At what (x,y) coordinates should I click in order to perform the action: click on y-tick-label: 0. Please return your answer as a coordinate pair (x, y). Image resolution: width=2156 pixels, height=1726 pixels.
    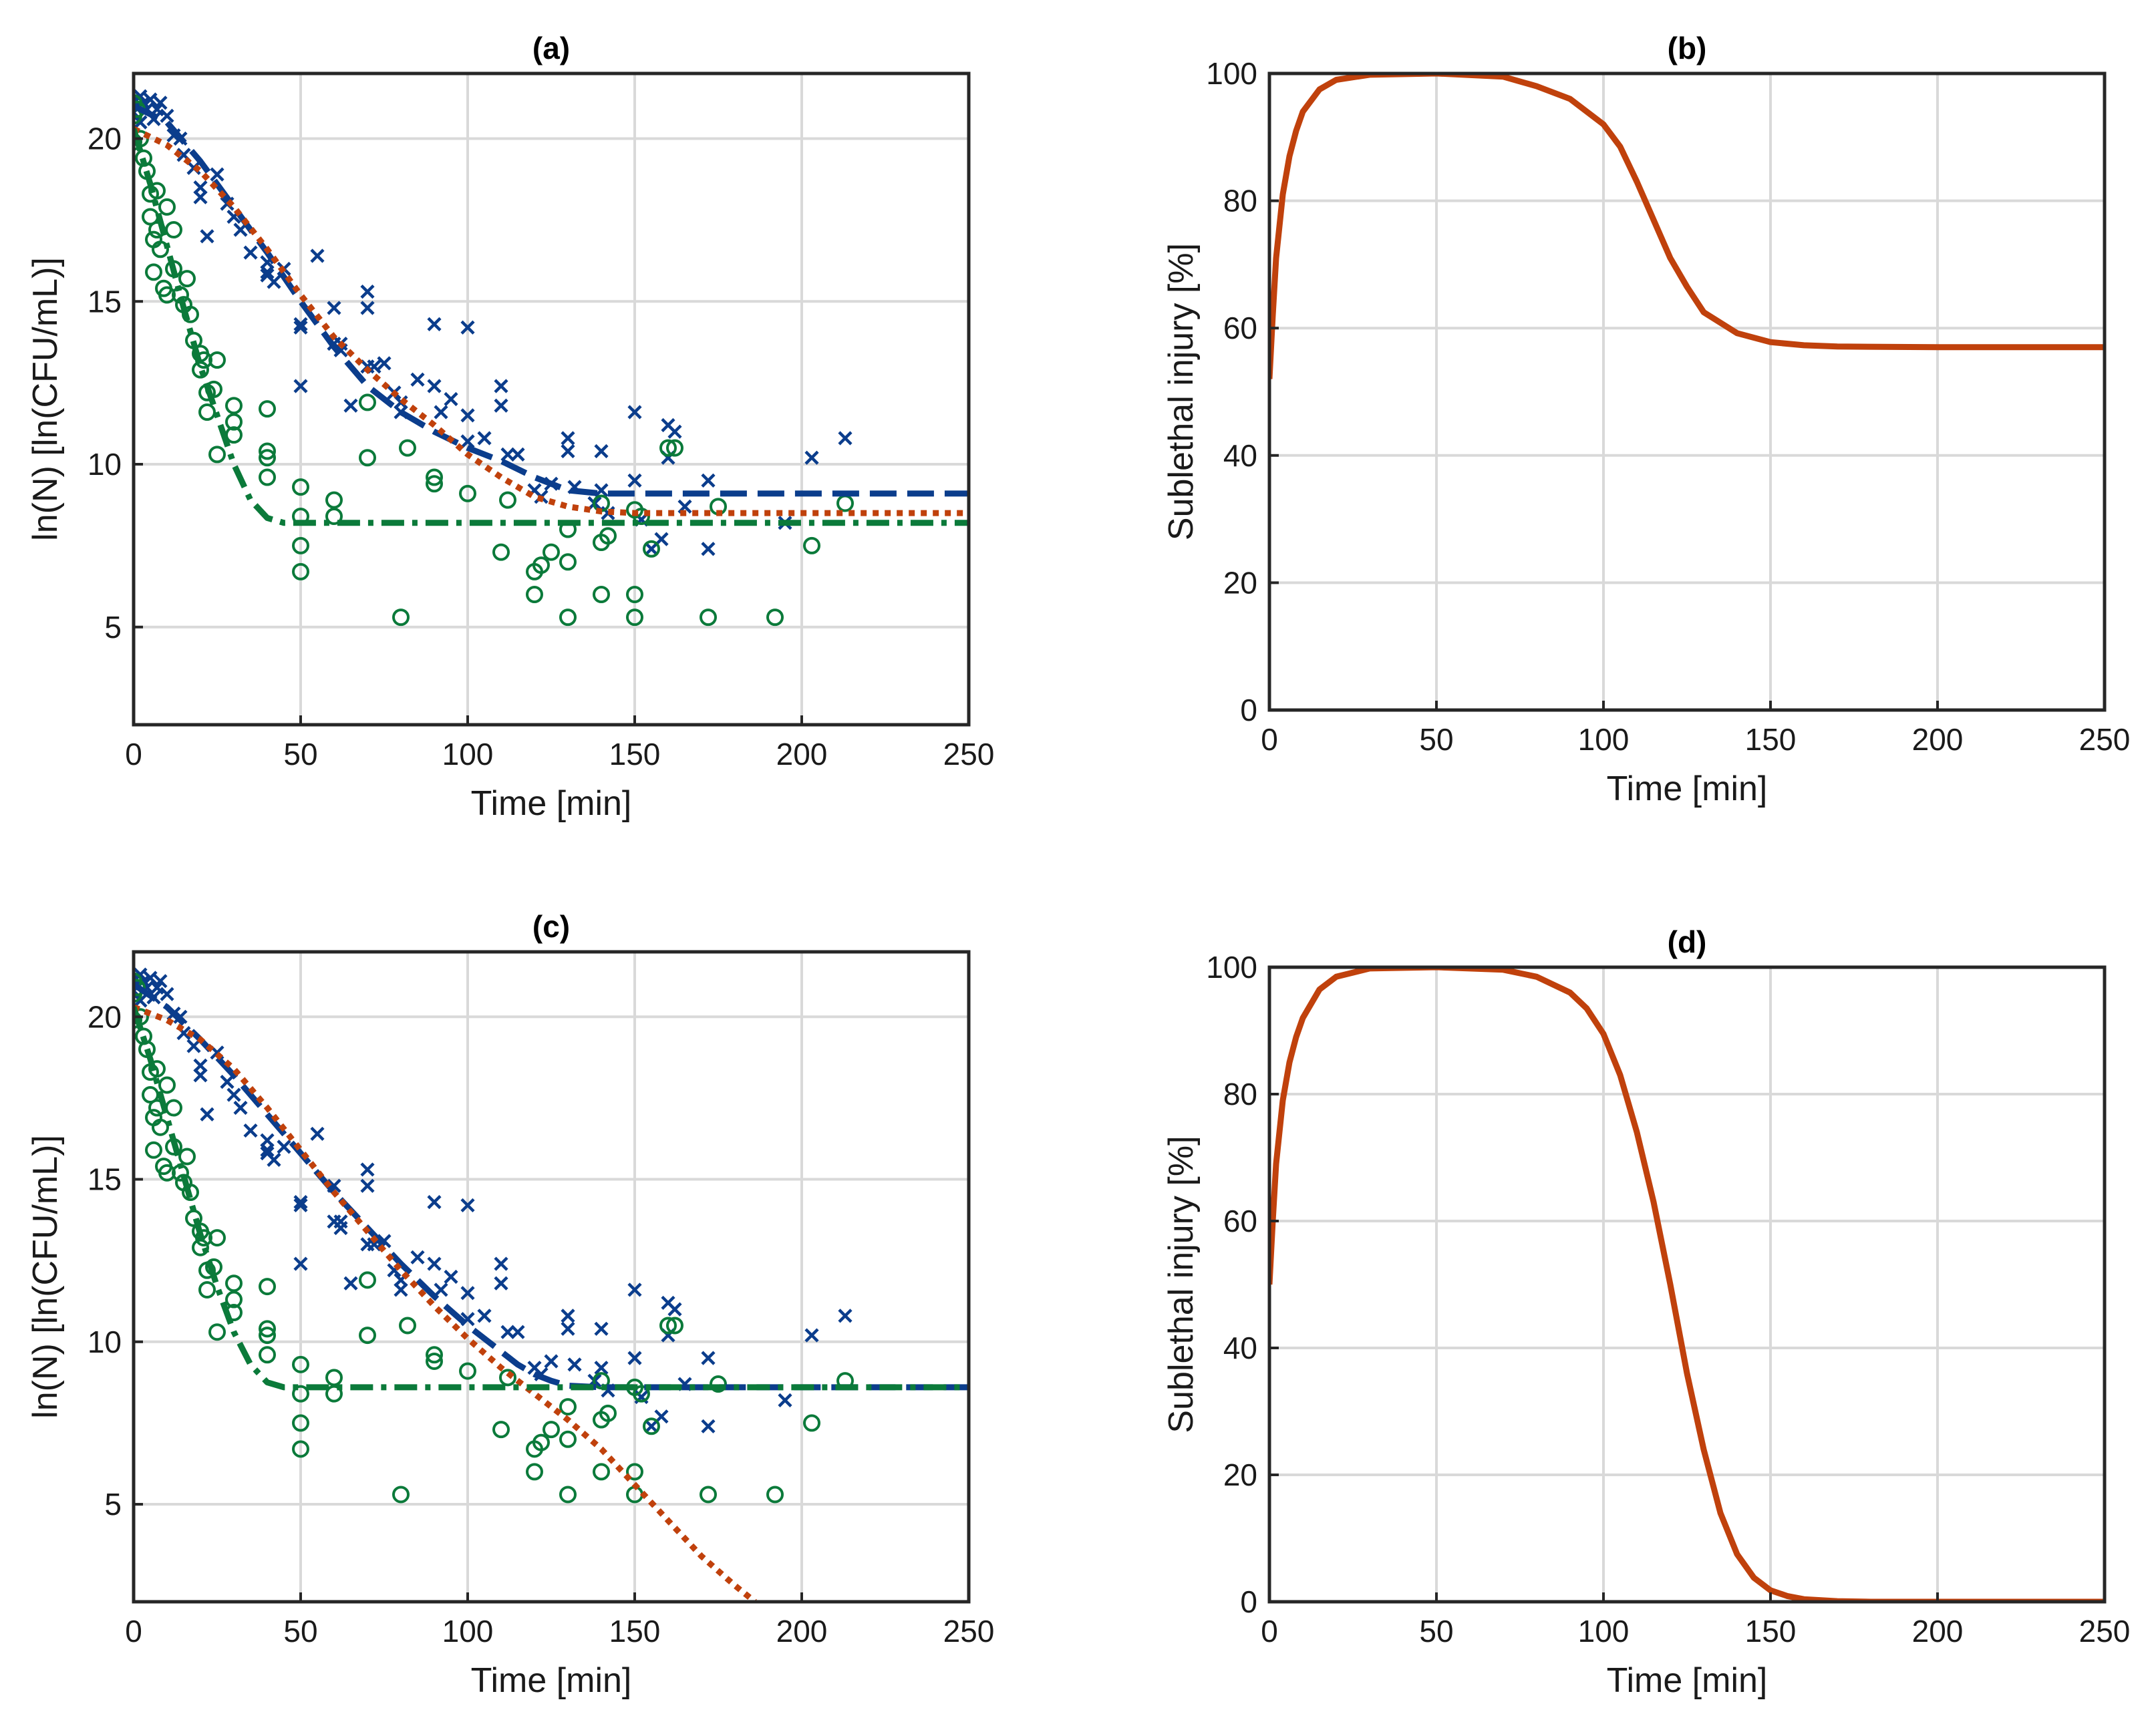
    Looking at the image, I should click on (1248, 1602).